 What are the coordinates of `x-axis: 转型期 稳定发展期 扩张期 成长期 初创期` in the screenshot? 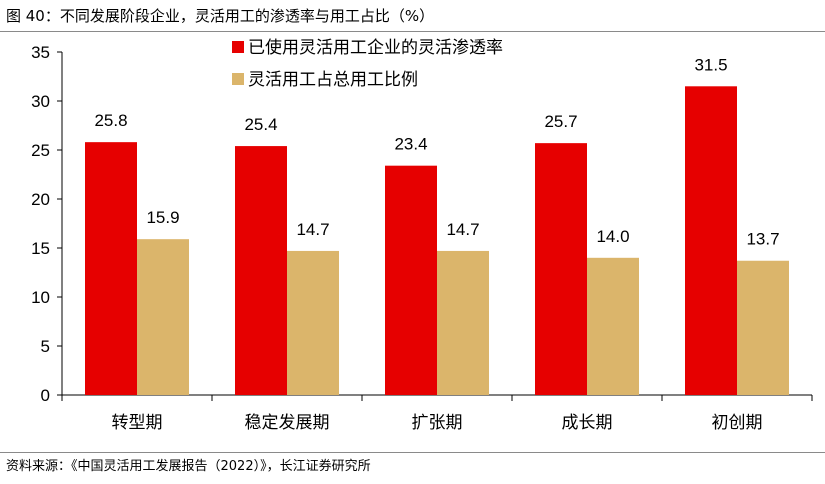 It's located at (437, 413).